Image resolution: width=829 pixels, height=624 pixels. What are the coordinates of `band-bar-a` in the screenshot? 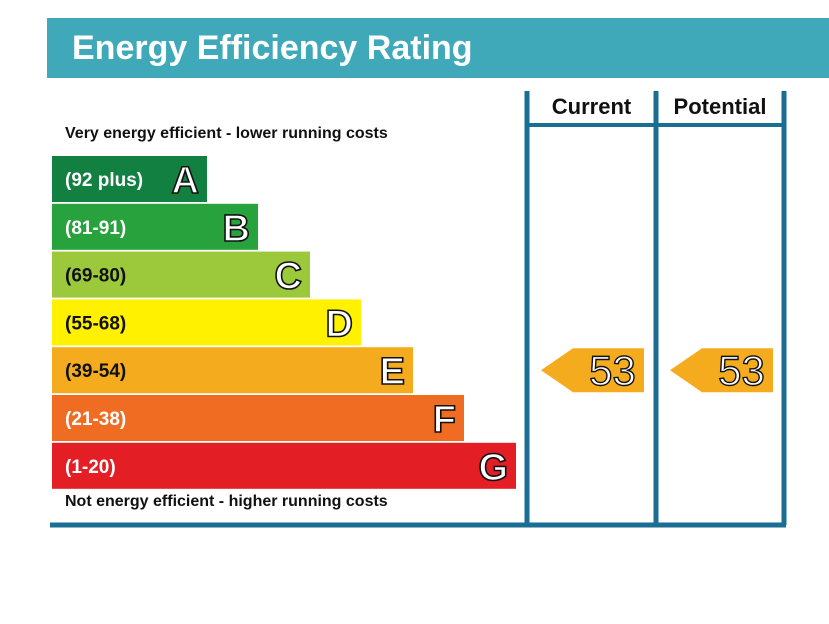 It's located at (129, 179).